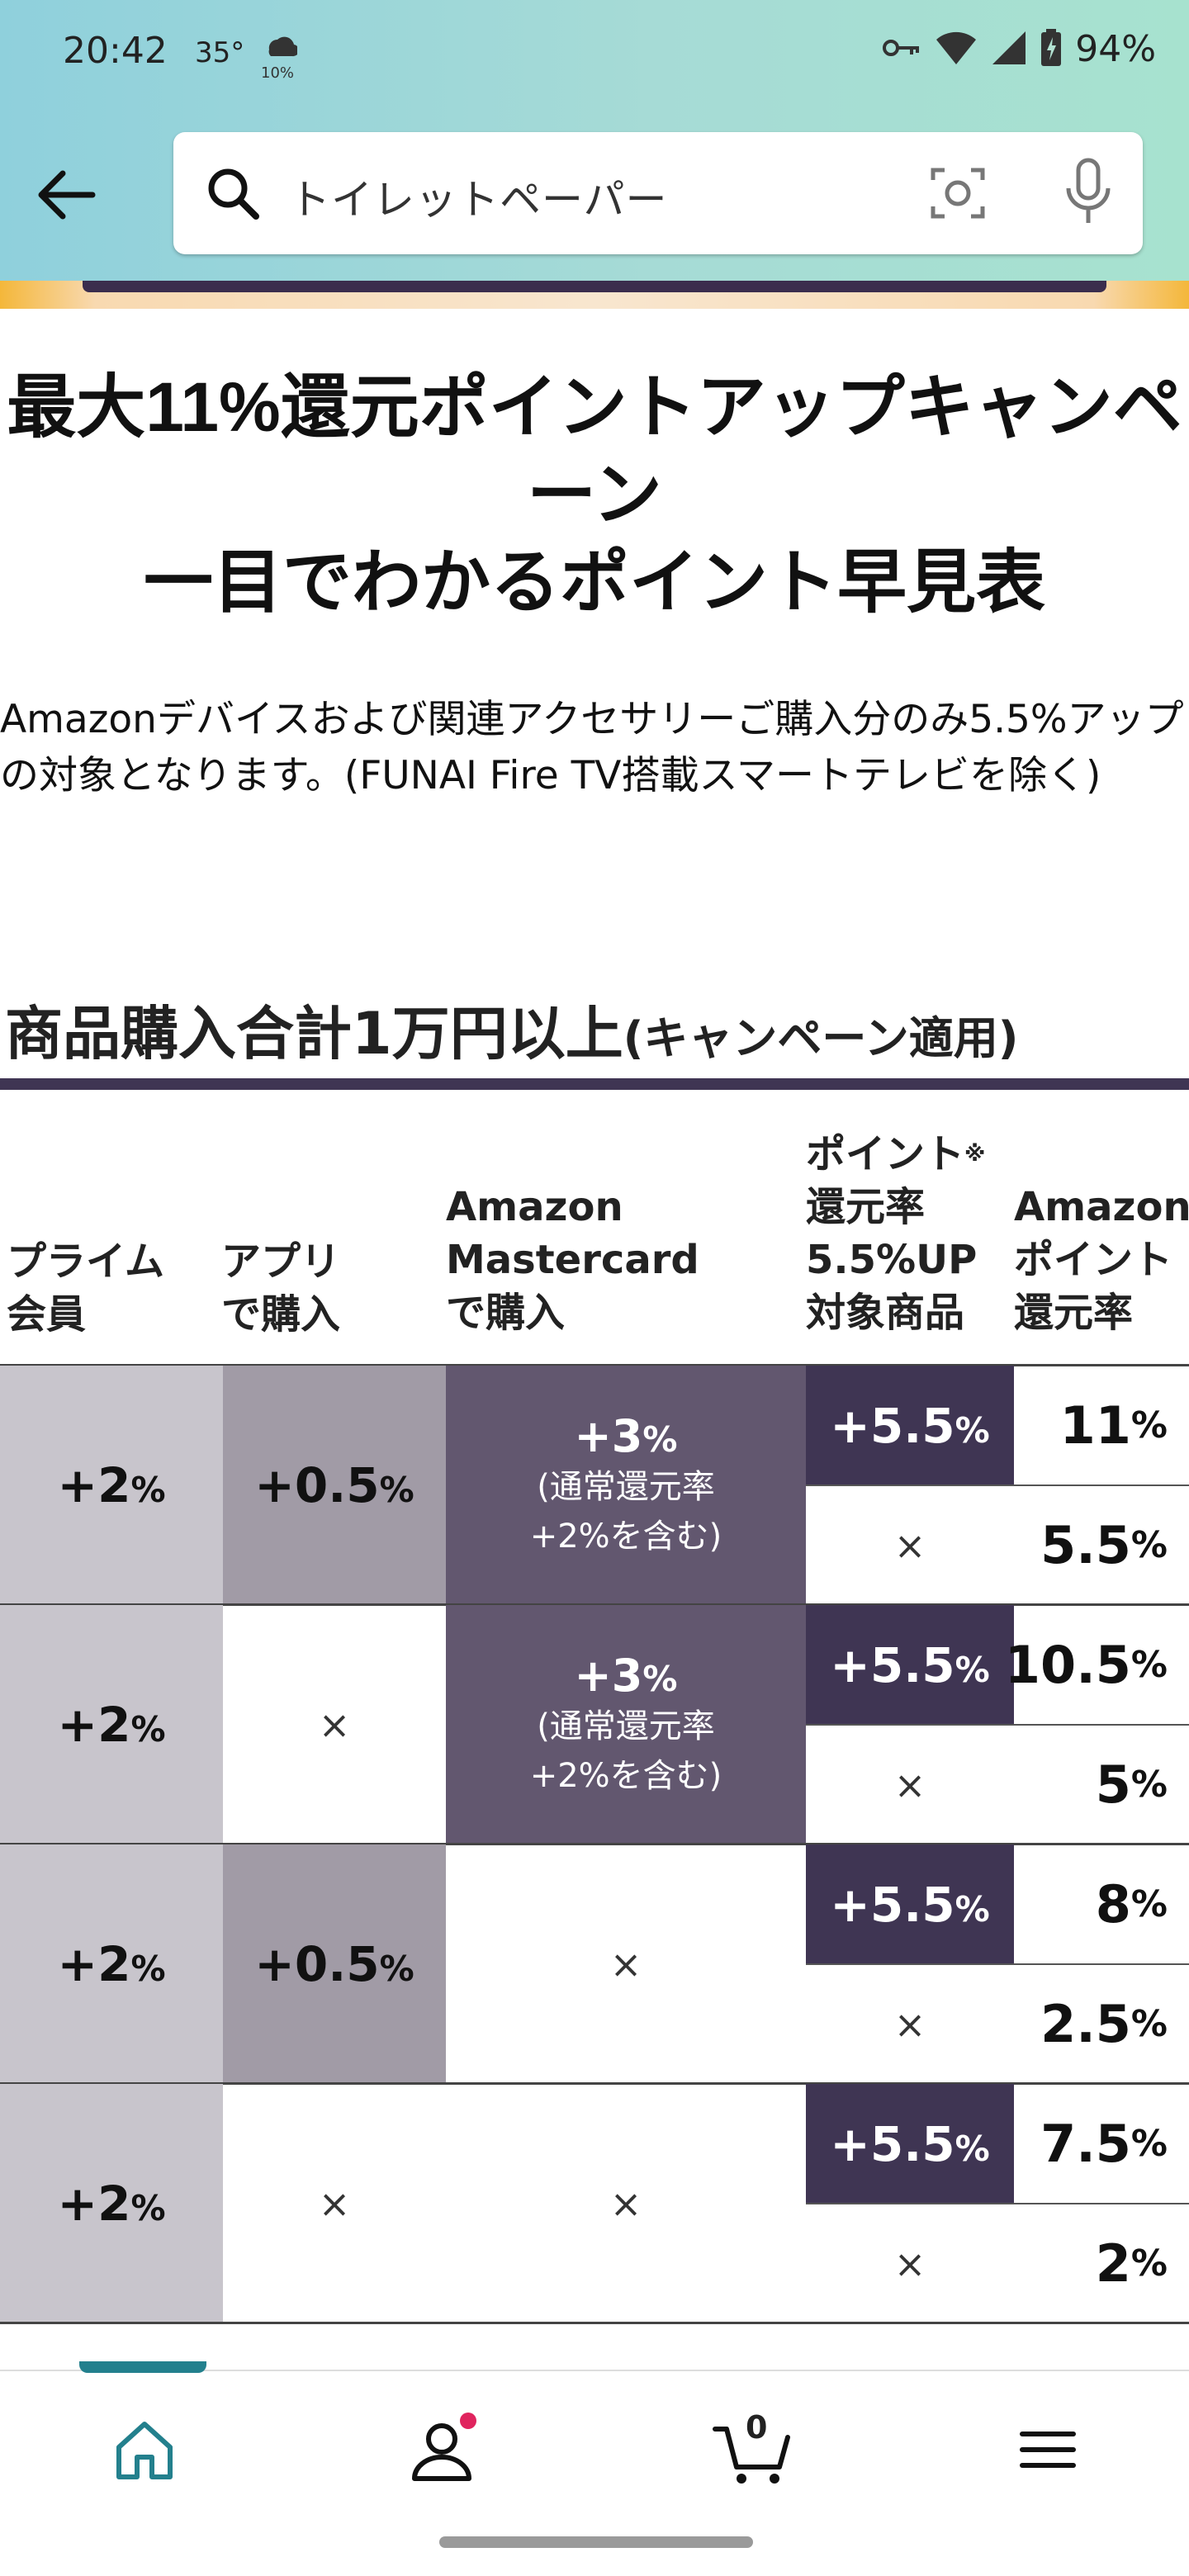 The width and height of the screenshot is (1189, 2576). Describe the element at coordinates (468, 2421) in the screenshot. I see `notification-dot` at that location.